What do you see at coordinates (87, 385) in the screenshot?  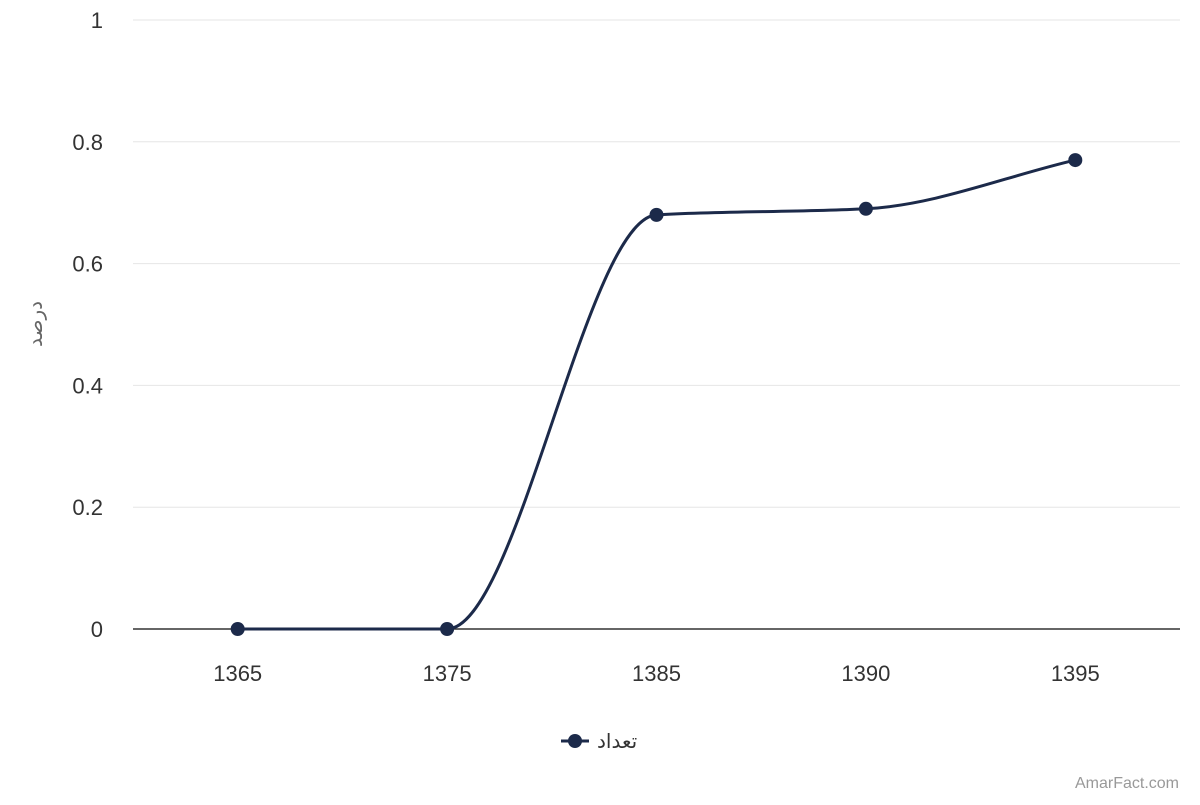 I see `y-tick-label: 0.4` at bounding box center [87, 385].